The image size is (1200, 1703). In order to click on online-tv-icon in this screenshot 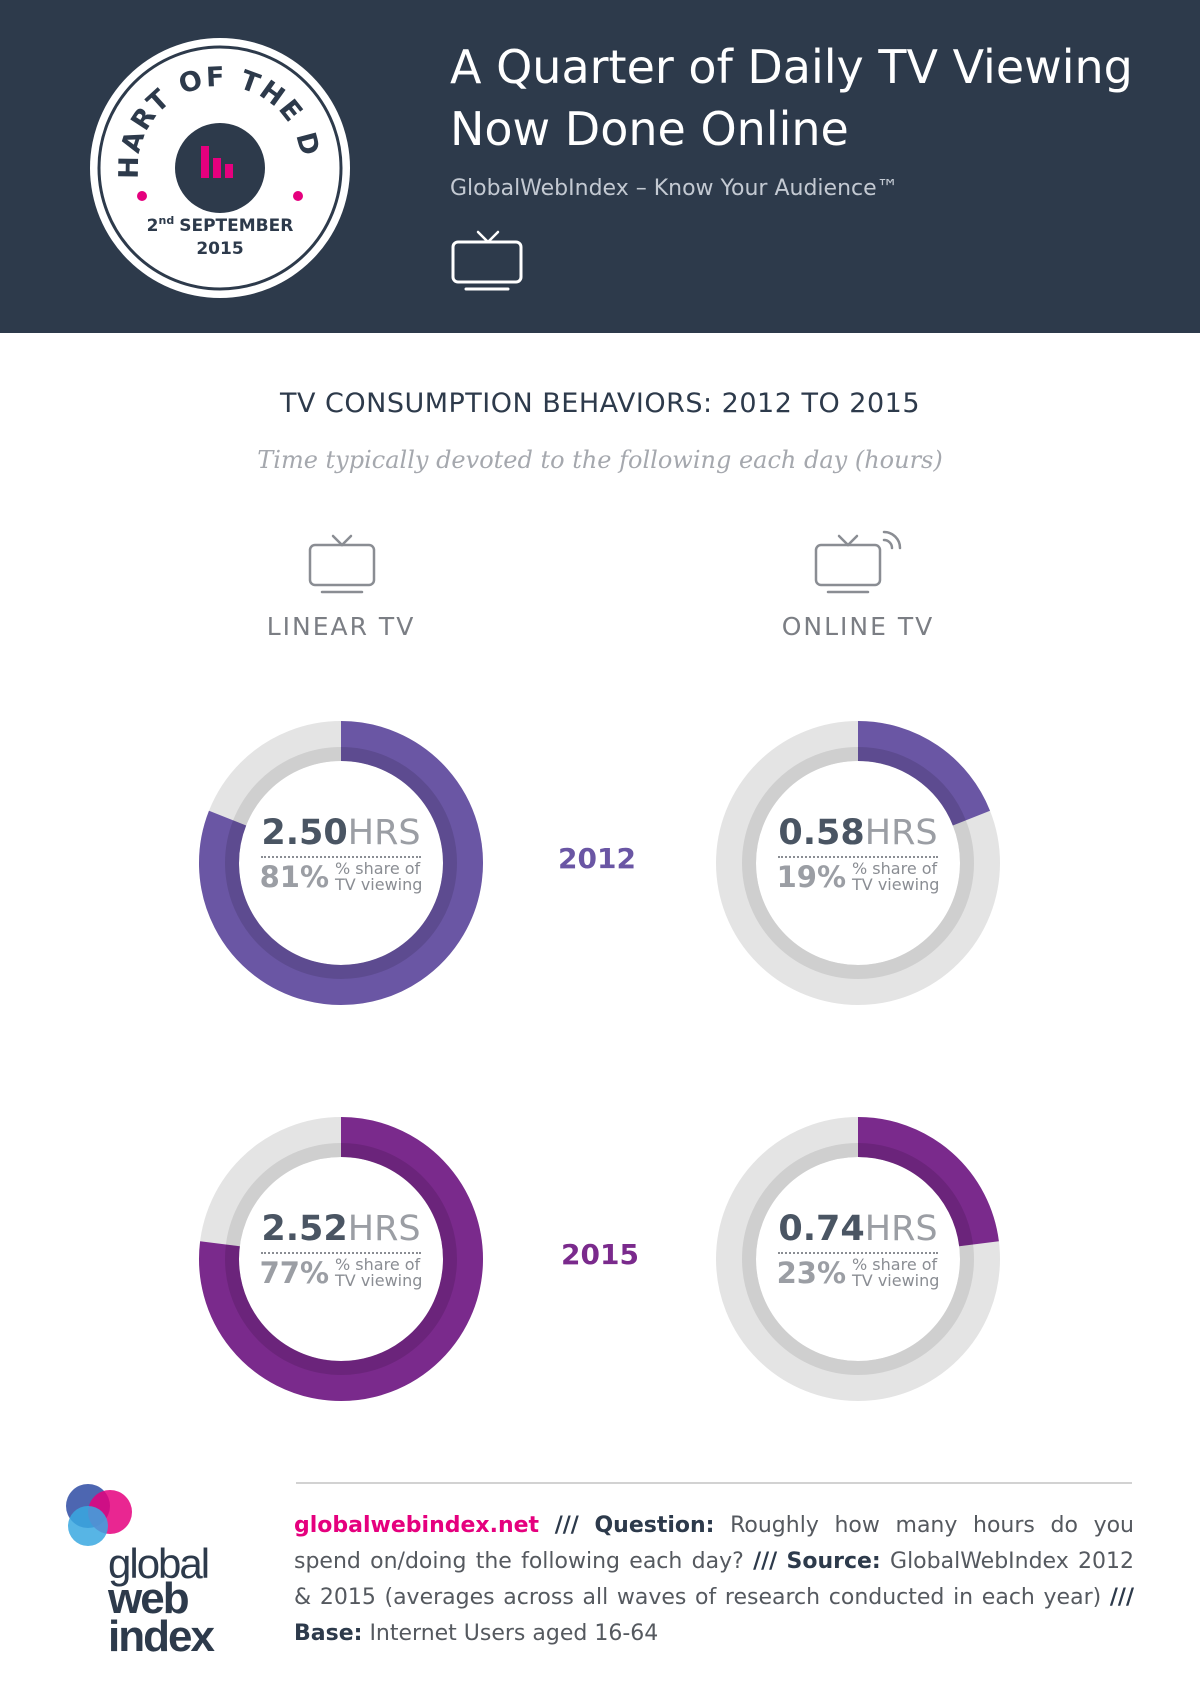, I will do `click(858, 562)`.